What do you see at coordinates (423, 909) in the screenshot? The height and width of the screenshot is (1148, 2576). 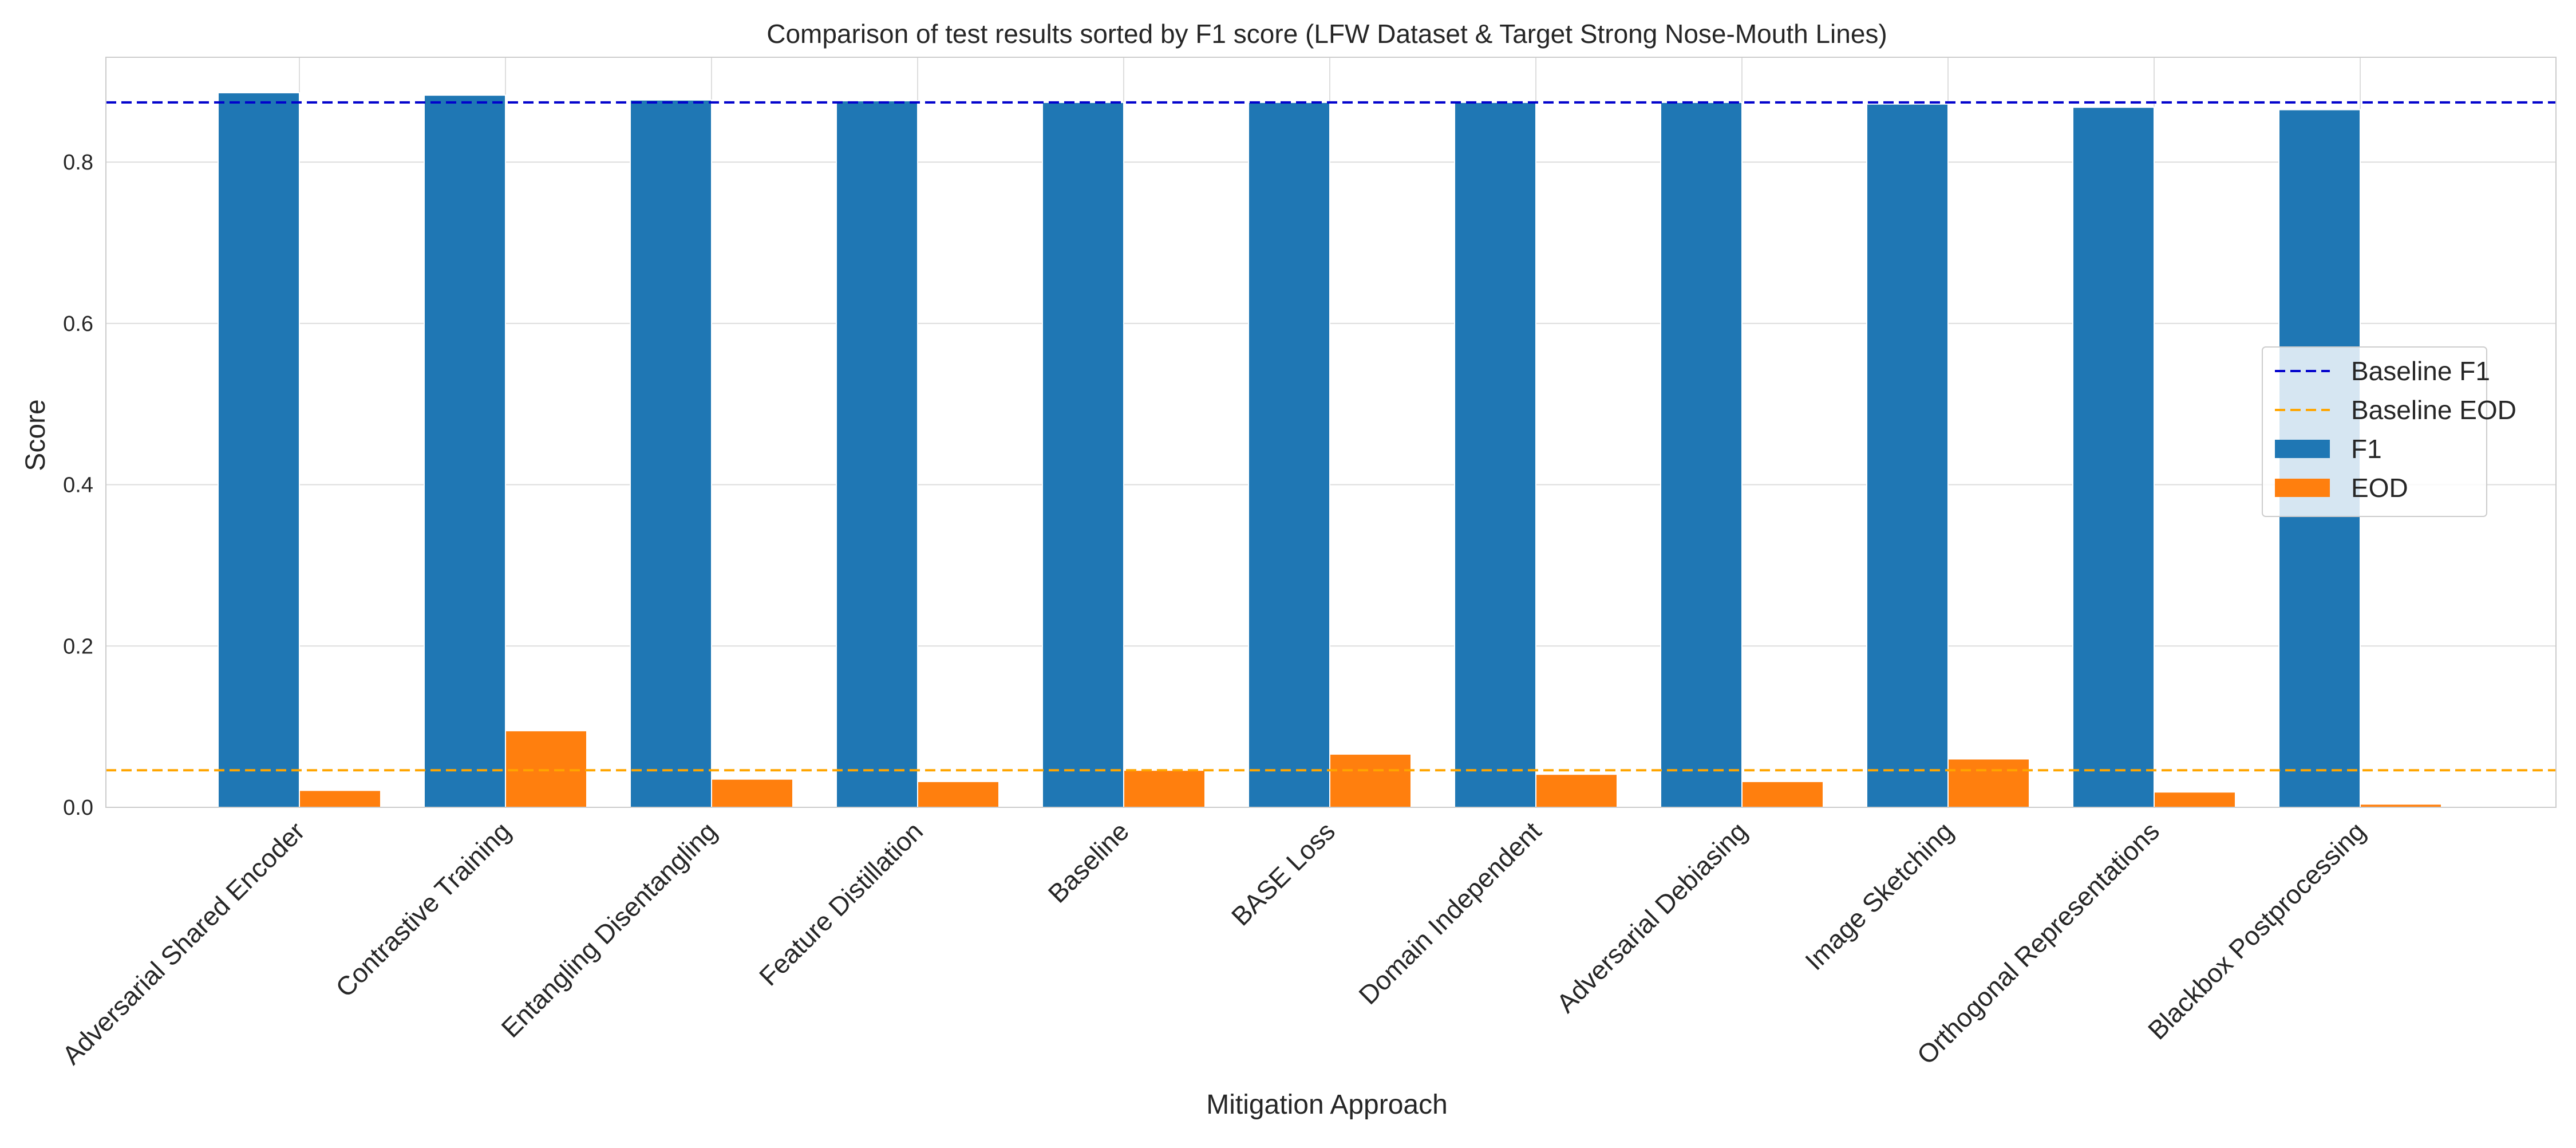 I see `x-tick-label: Contrastive Training` at bounding box center [423, 909].